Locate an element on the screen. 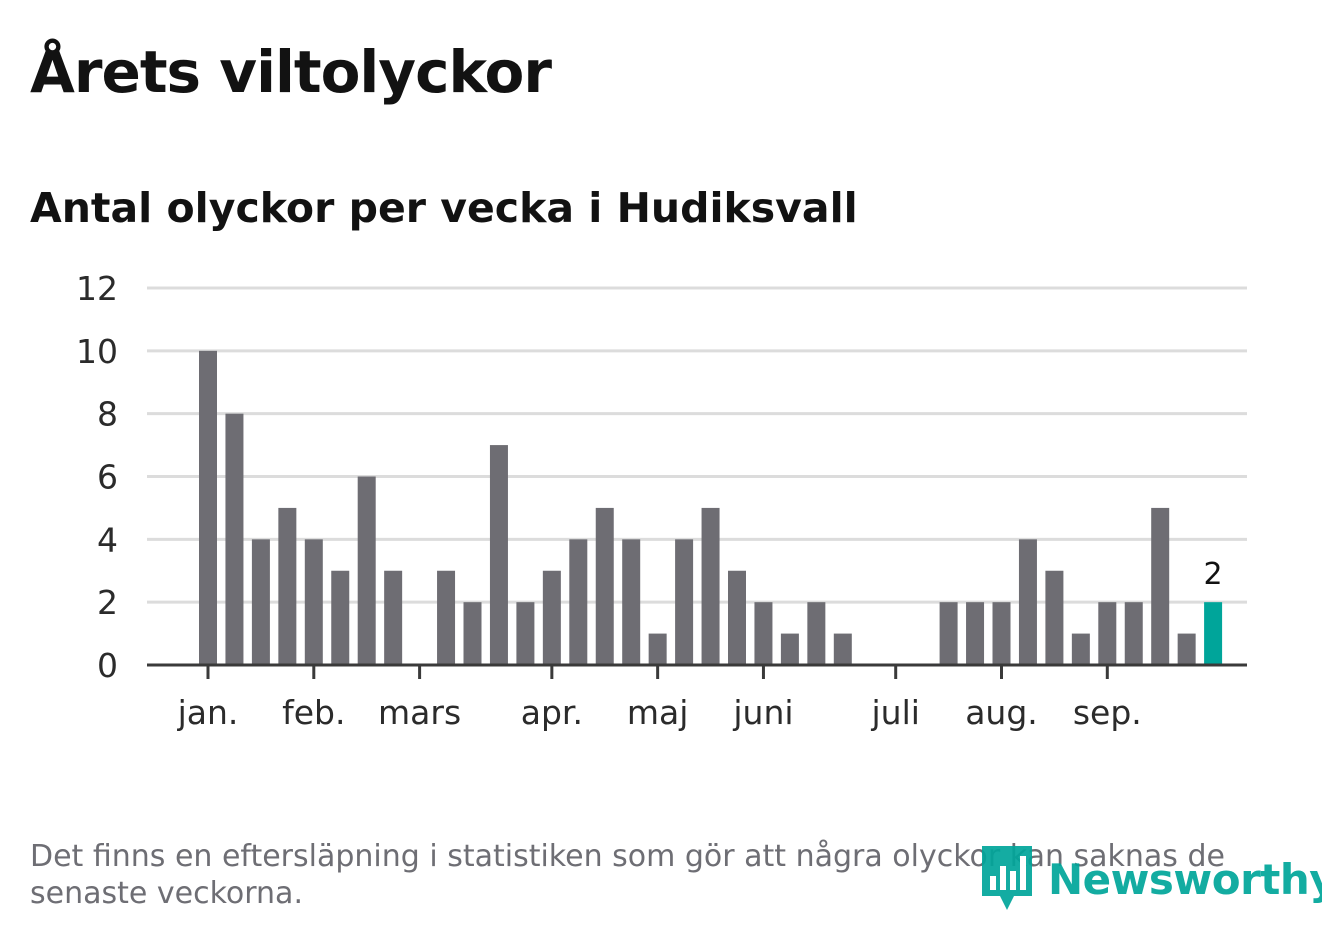 This screenshot has width=1322, height=939. y-tick-label: 4 is located at coordinates (107, 539).